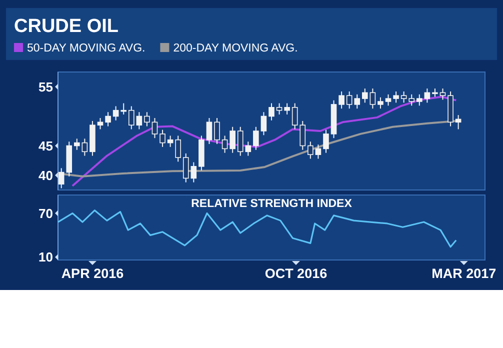  I want to click on chart-title: CRUDE OIL, so click(66, 26).